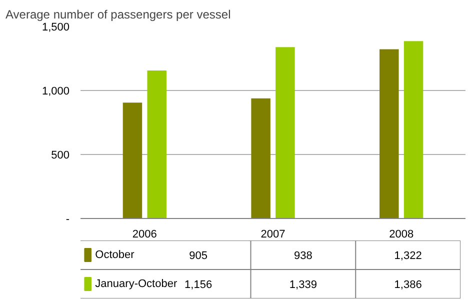 This screenshot has width=470, height=306. What do you see at coordinates (273, 234) in the screenshot?
I see `x-tick-label: 2007` at bounding box center [273, 234].